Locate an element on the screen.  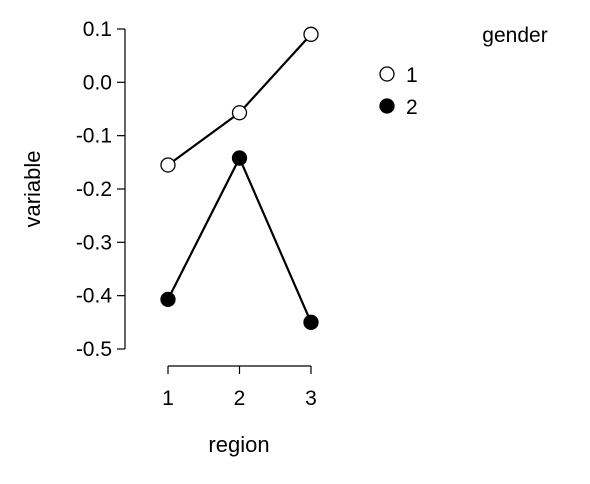
y-axis-title: variable is located at coordinates (32, 188).